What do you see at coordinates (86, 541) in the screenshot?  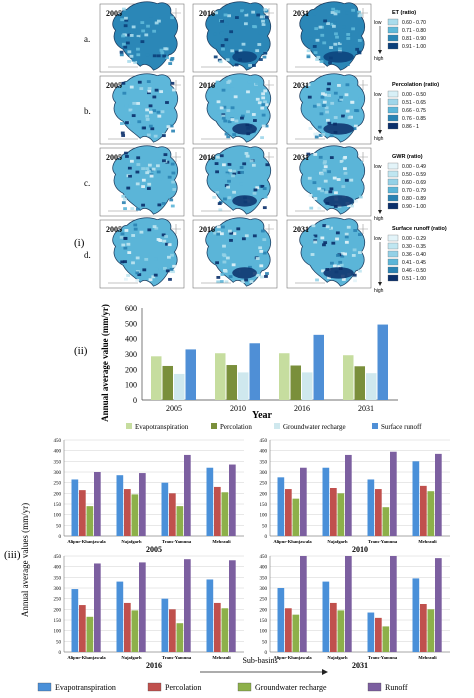 I see `subbasin-tick-label: Alipur-Khanjawala` at bounding box center [86, 541].